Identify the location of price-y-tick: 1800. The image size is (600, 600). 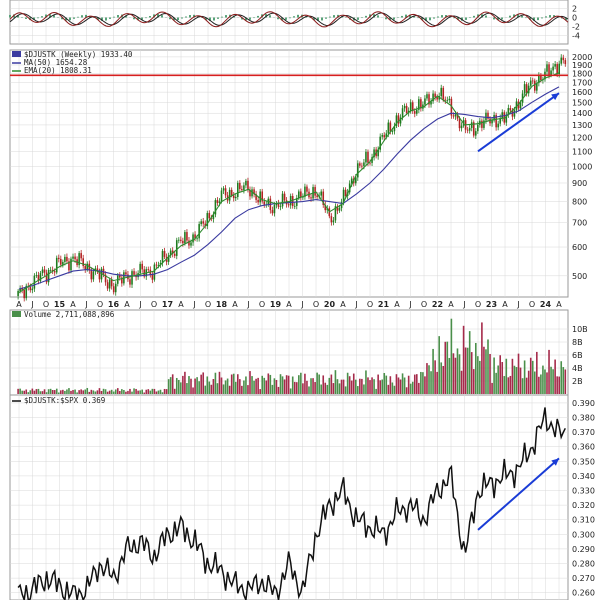
(582, 74).